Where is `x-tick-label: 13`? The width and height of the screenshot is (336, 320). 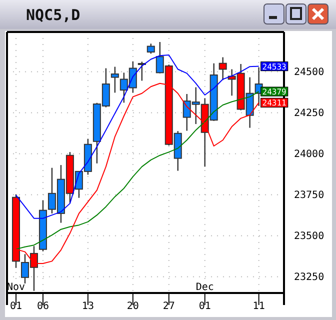 x-tick-label: 13 is located at coordinates (88, 306).